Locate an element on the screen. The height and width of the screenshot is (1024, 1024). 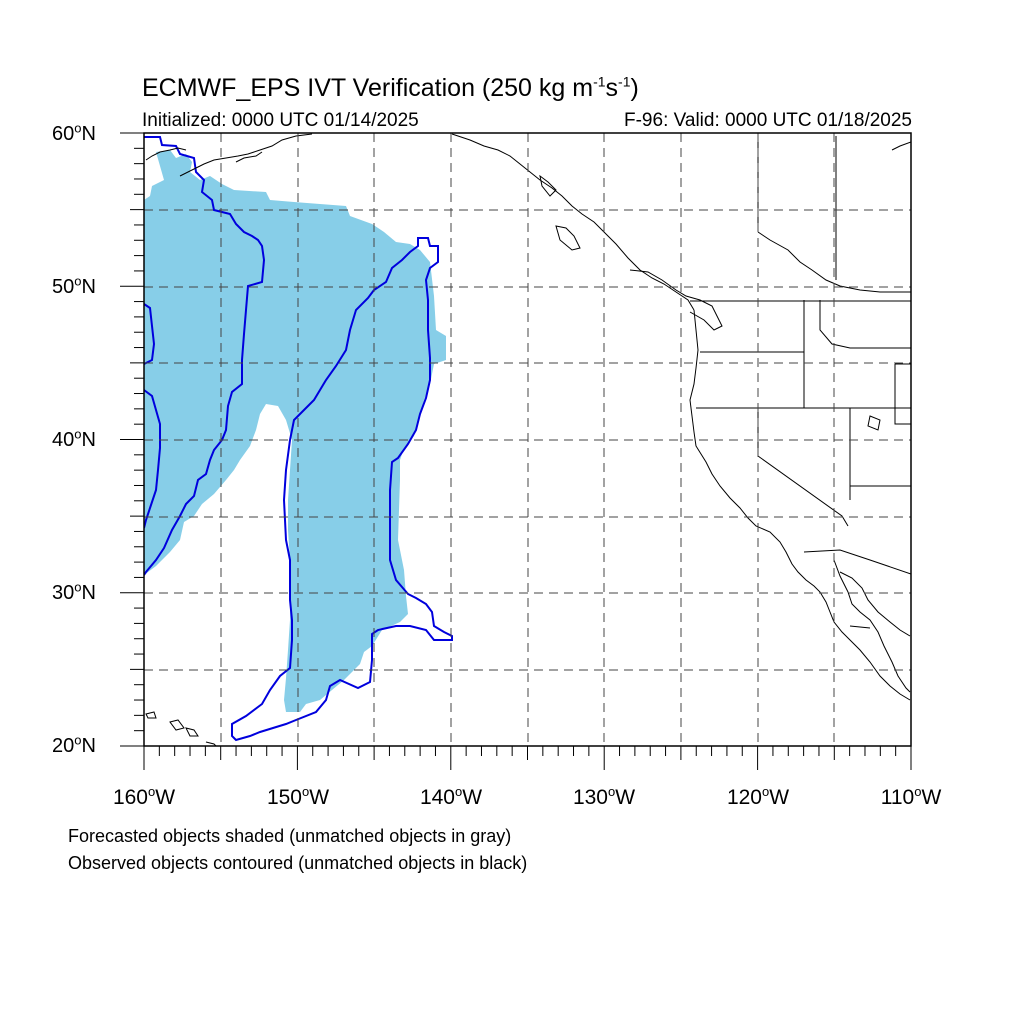
initialized-time: Initialized: 0000 UTC 01/14/2025 is located at coordinates (280, 120).